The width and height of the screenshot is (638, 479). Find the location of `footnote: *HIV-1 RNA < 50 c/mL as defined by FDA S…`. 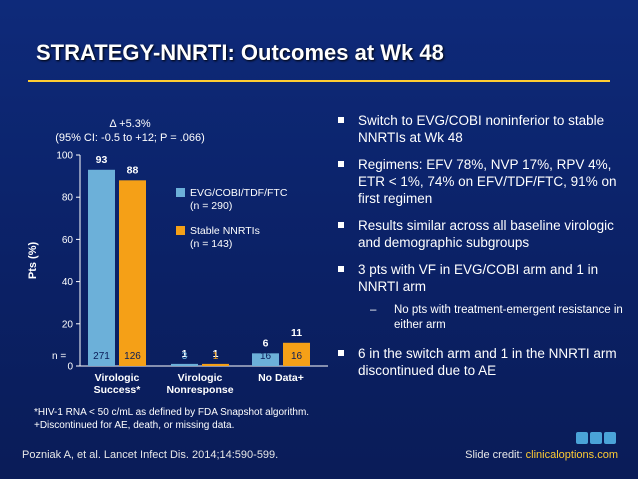

footnote: *HIV-1 RNA < 50 c/mL as defined by FDA S… is located at coordinates (172, 412).